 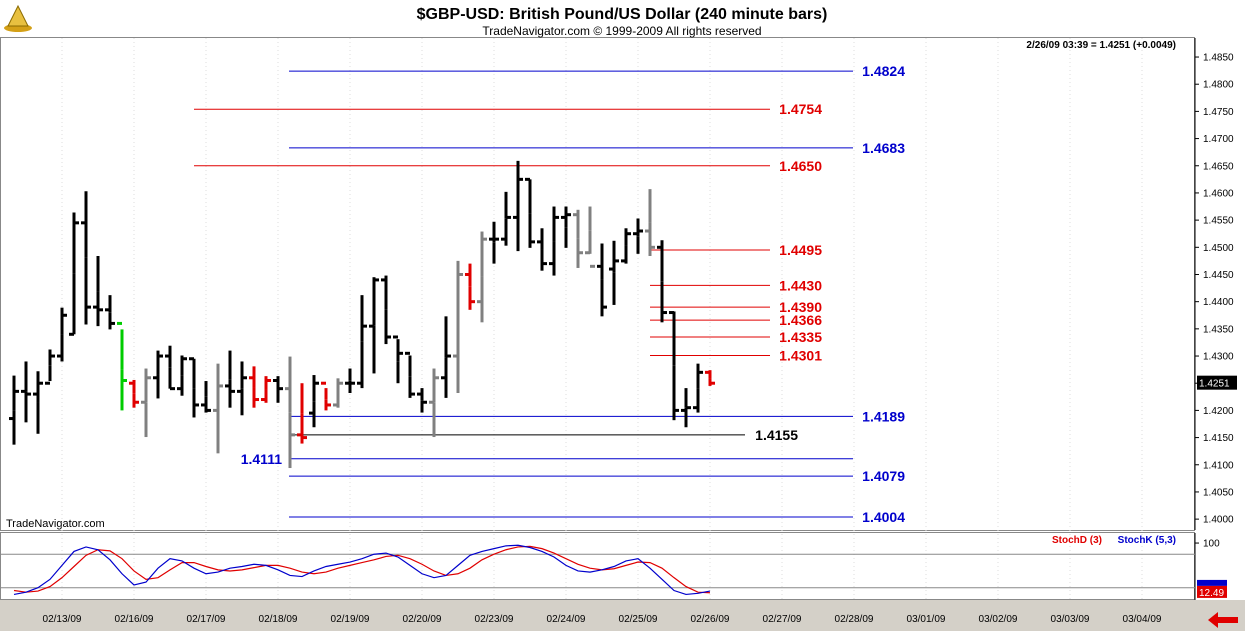 I want to click on x-tick-label: 02/23/09, so click(x=494, y=619).